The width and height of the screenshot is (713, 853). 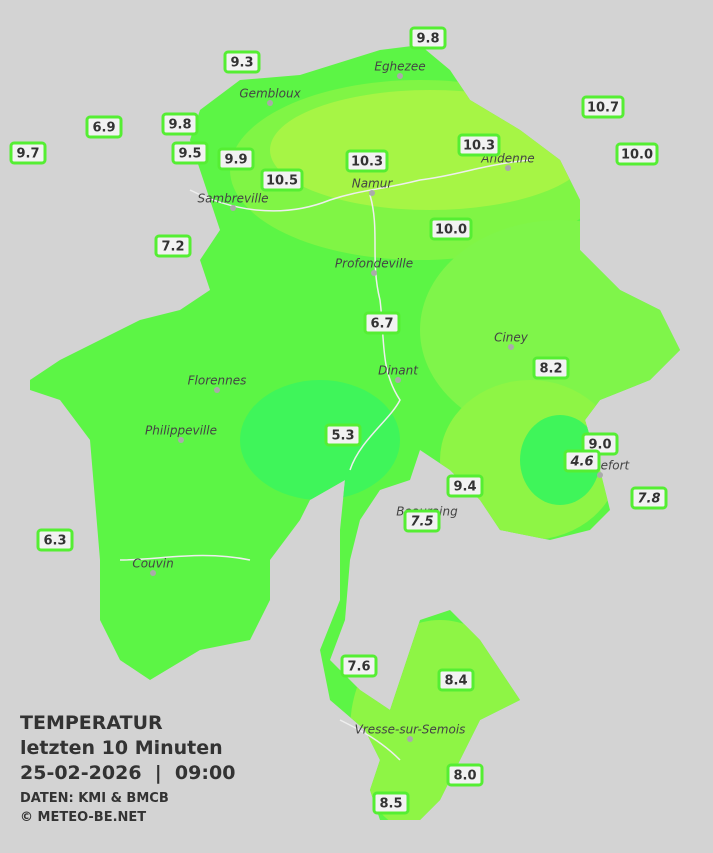 What do you see at coordinates (398, 371) in the screenshot?
I see `town-label: Dinant` at bounding box center [398, 371].